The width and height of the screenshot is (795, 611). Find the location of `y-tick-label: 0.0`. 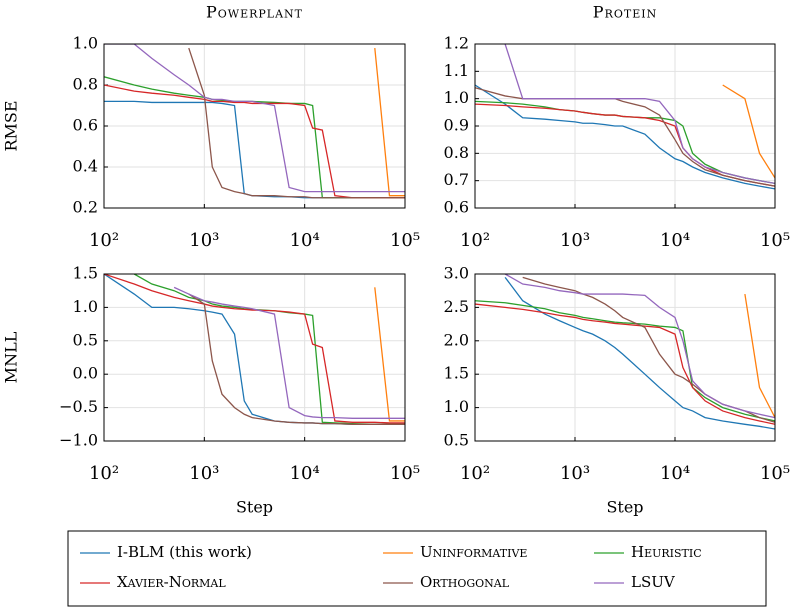

y-tick-label: 0.0 is located at coordinates (85, 373).